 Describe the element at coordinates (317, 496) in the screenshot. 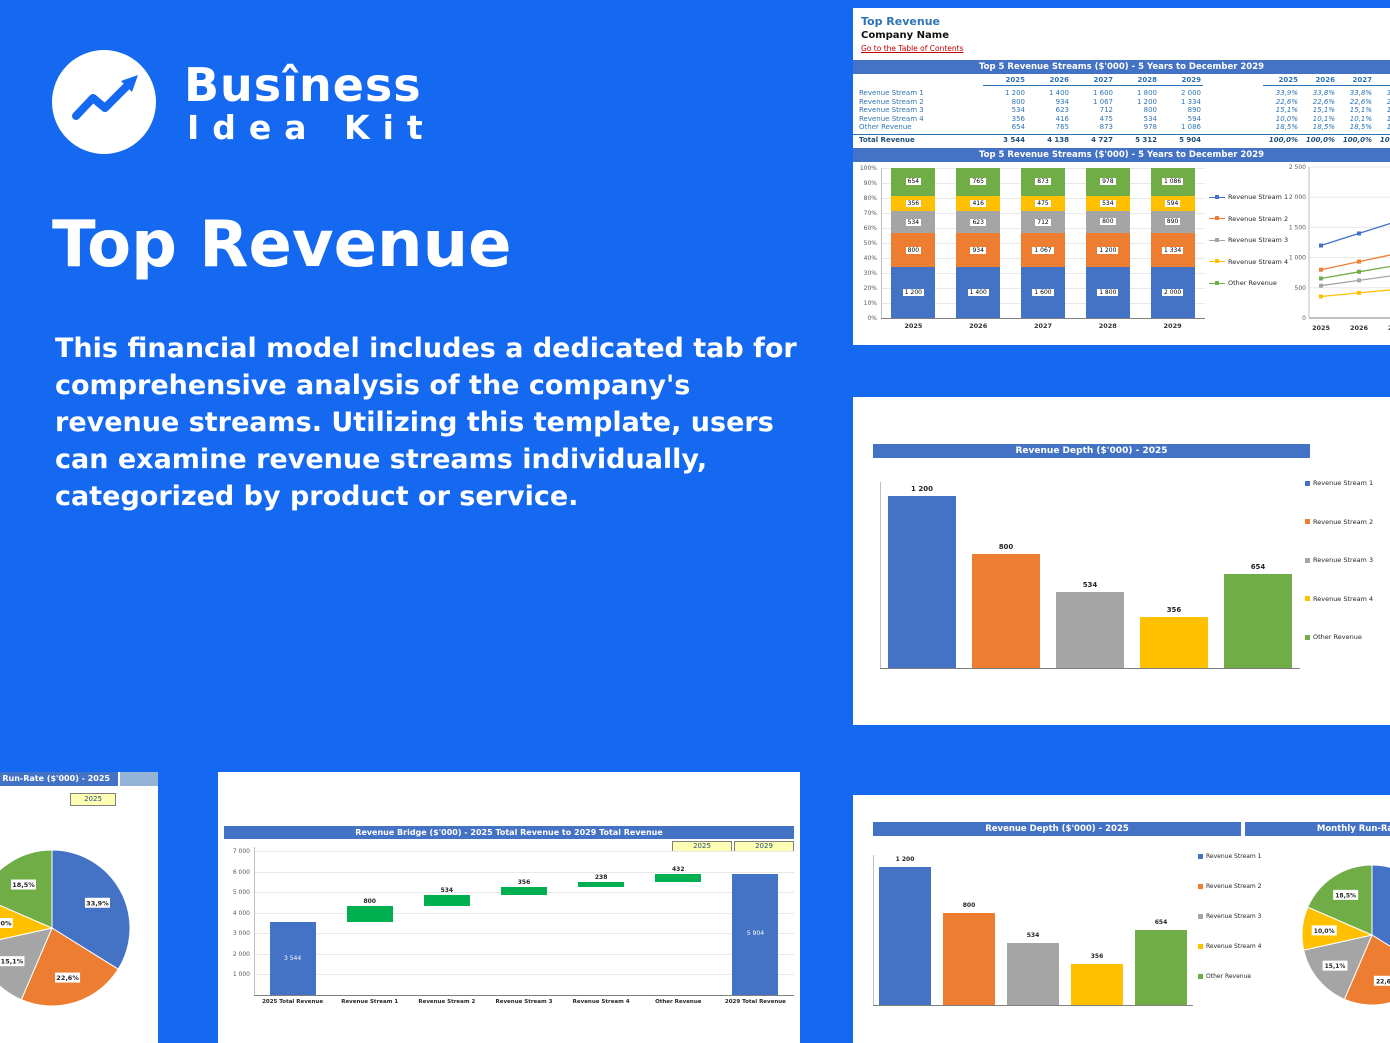

I see `description-line: categorized by product or service.` at that location.